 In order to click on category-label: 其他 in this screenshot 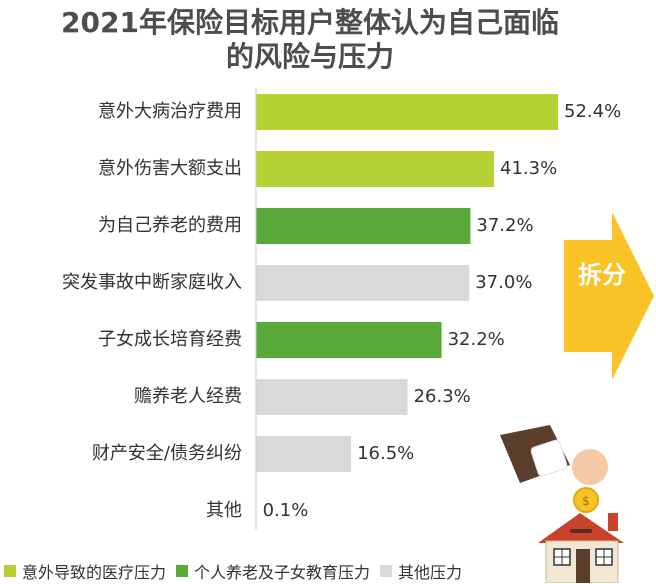, I will do `click(224, 510)`.